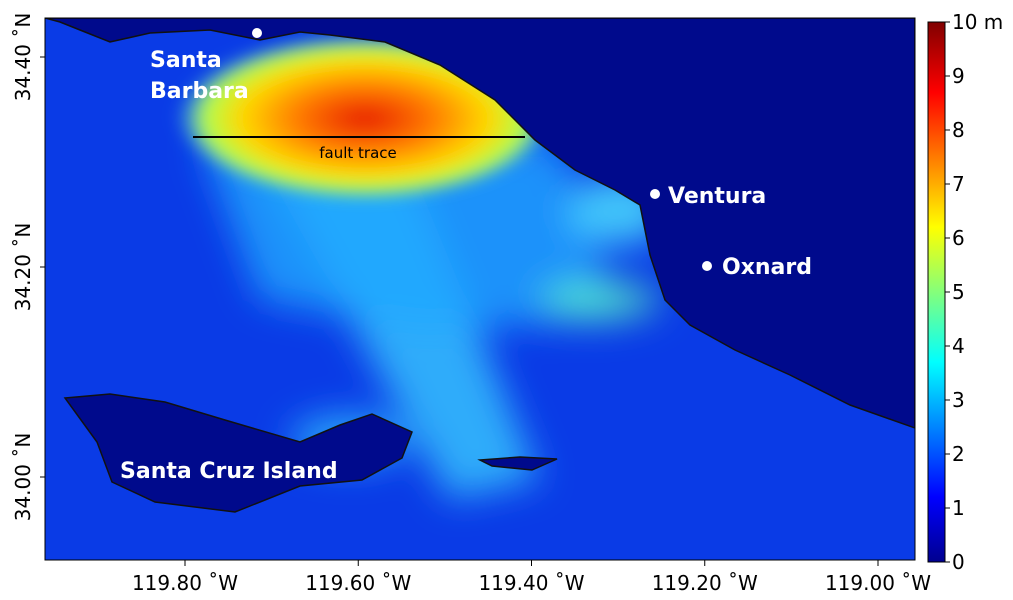  I want to click on colorbar-tick-label: 4, so click(958, 346).